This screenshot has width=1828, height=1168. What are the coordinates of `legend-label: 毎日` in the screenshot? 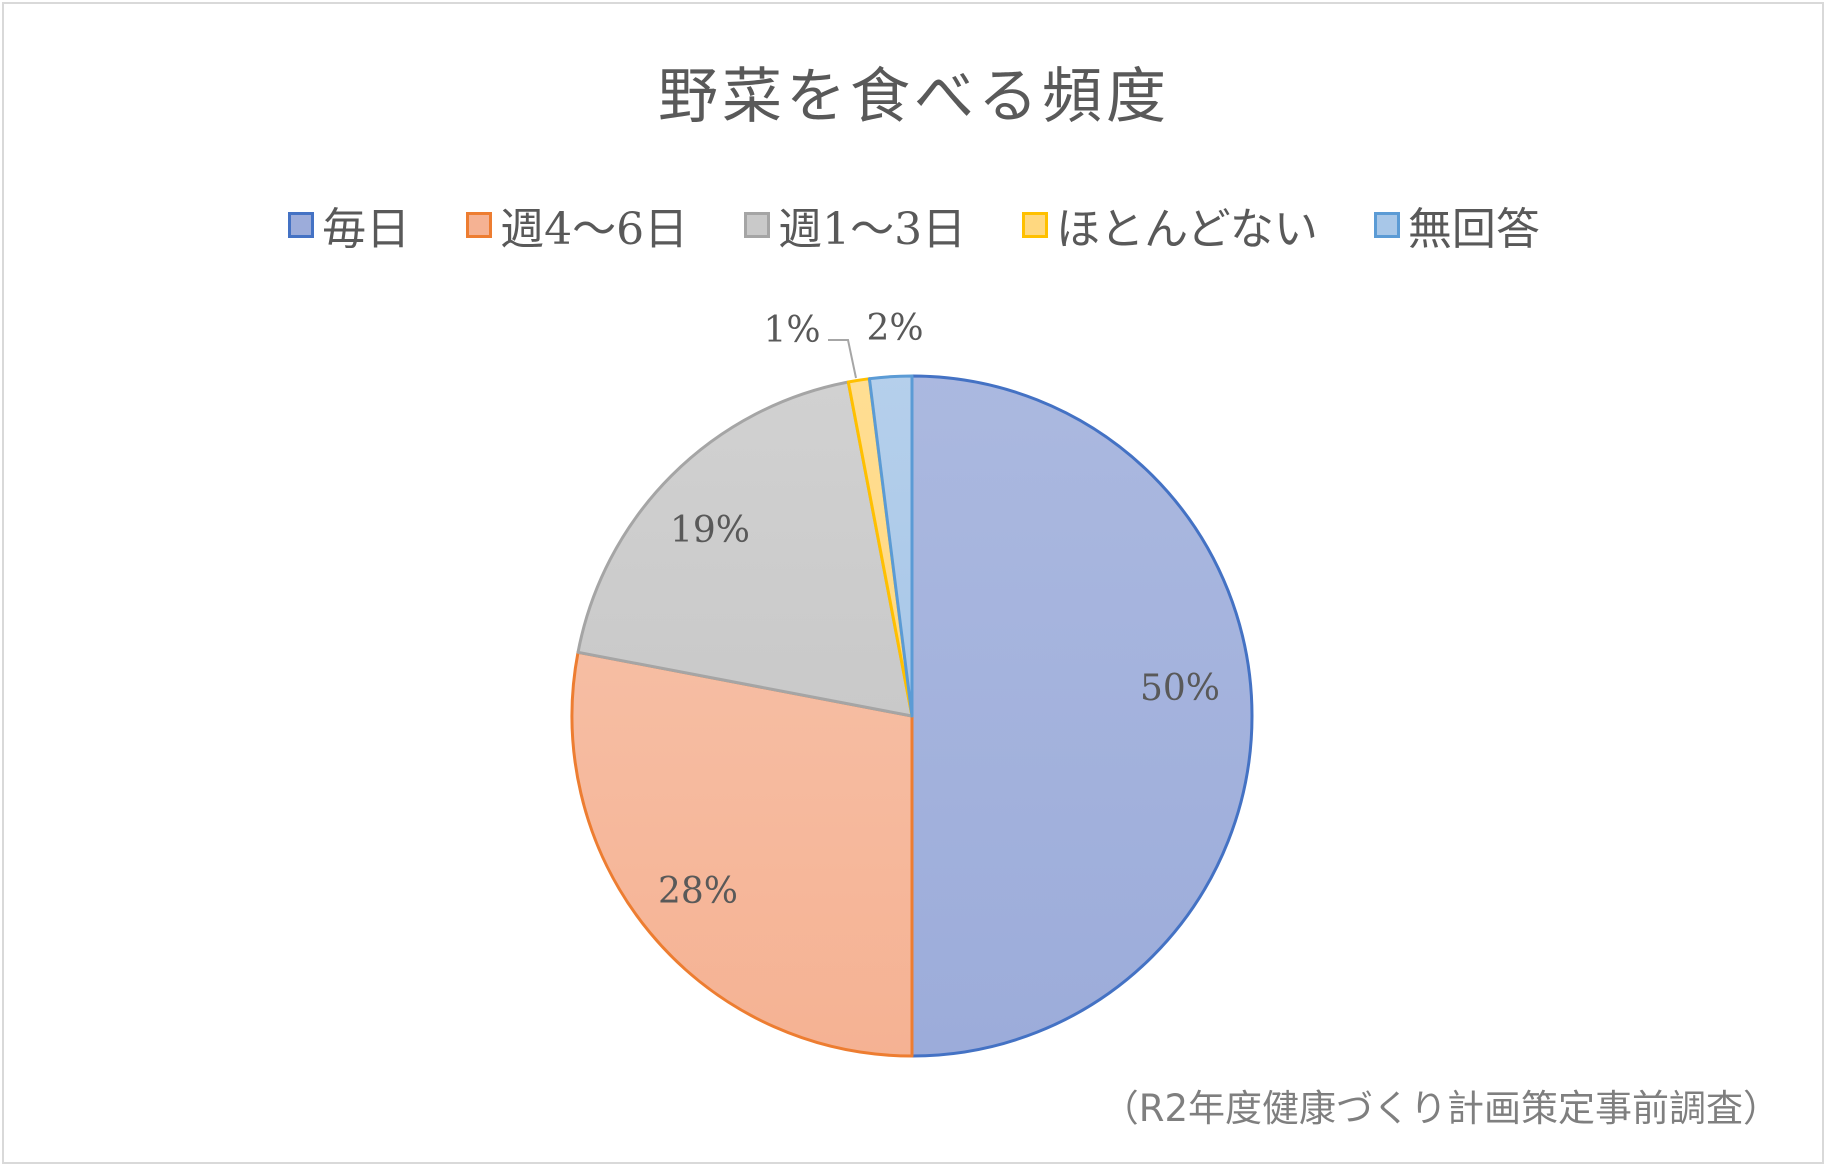 It's located at (366, 229).